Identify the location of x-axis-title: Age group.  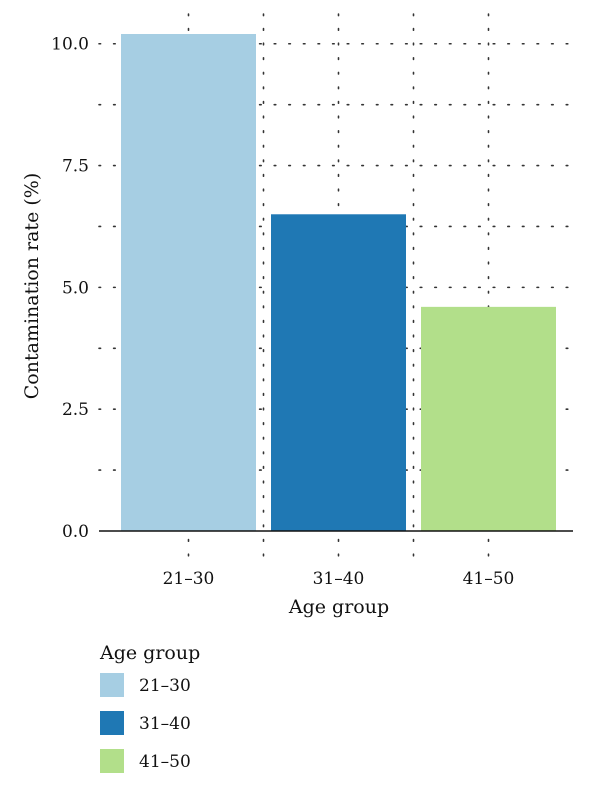
(338, 607).